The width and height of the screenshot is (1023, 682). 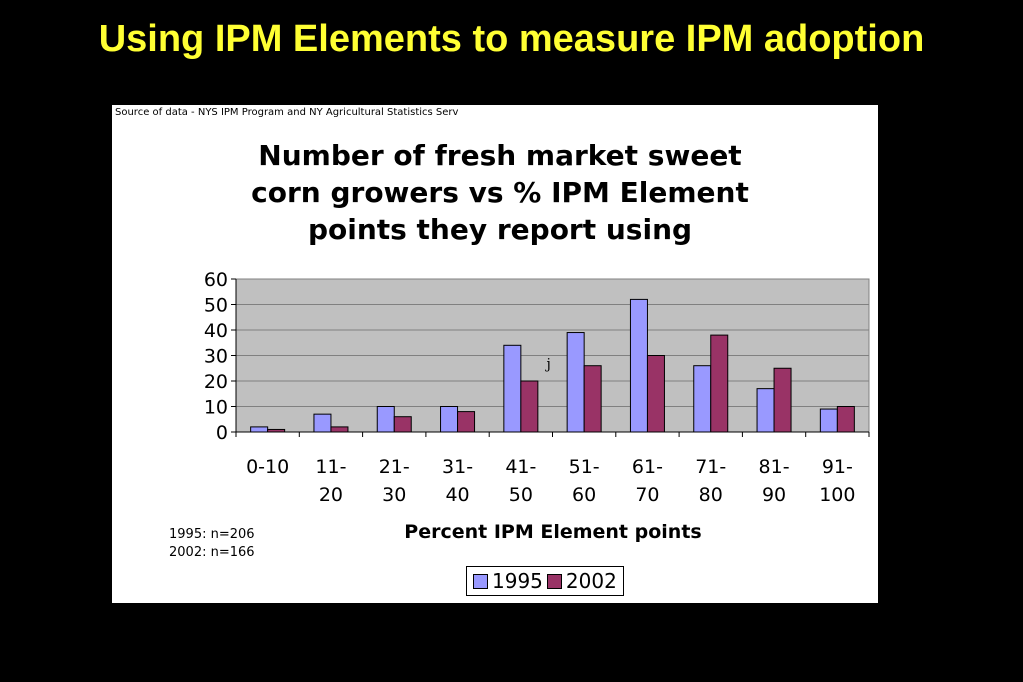 I want to click on y-tick-label: 0, so click(x=222, y=433).